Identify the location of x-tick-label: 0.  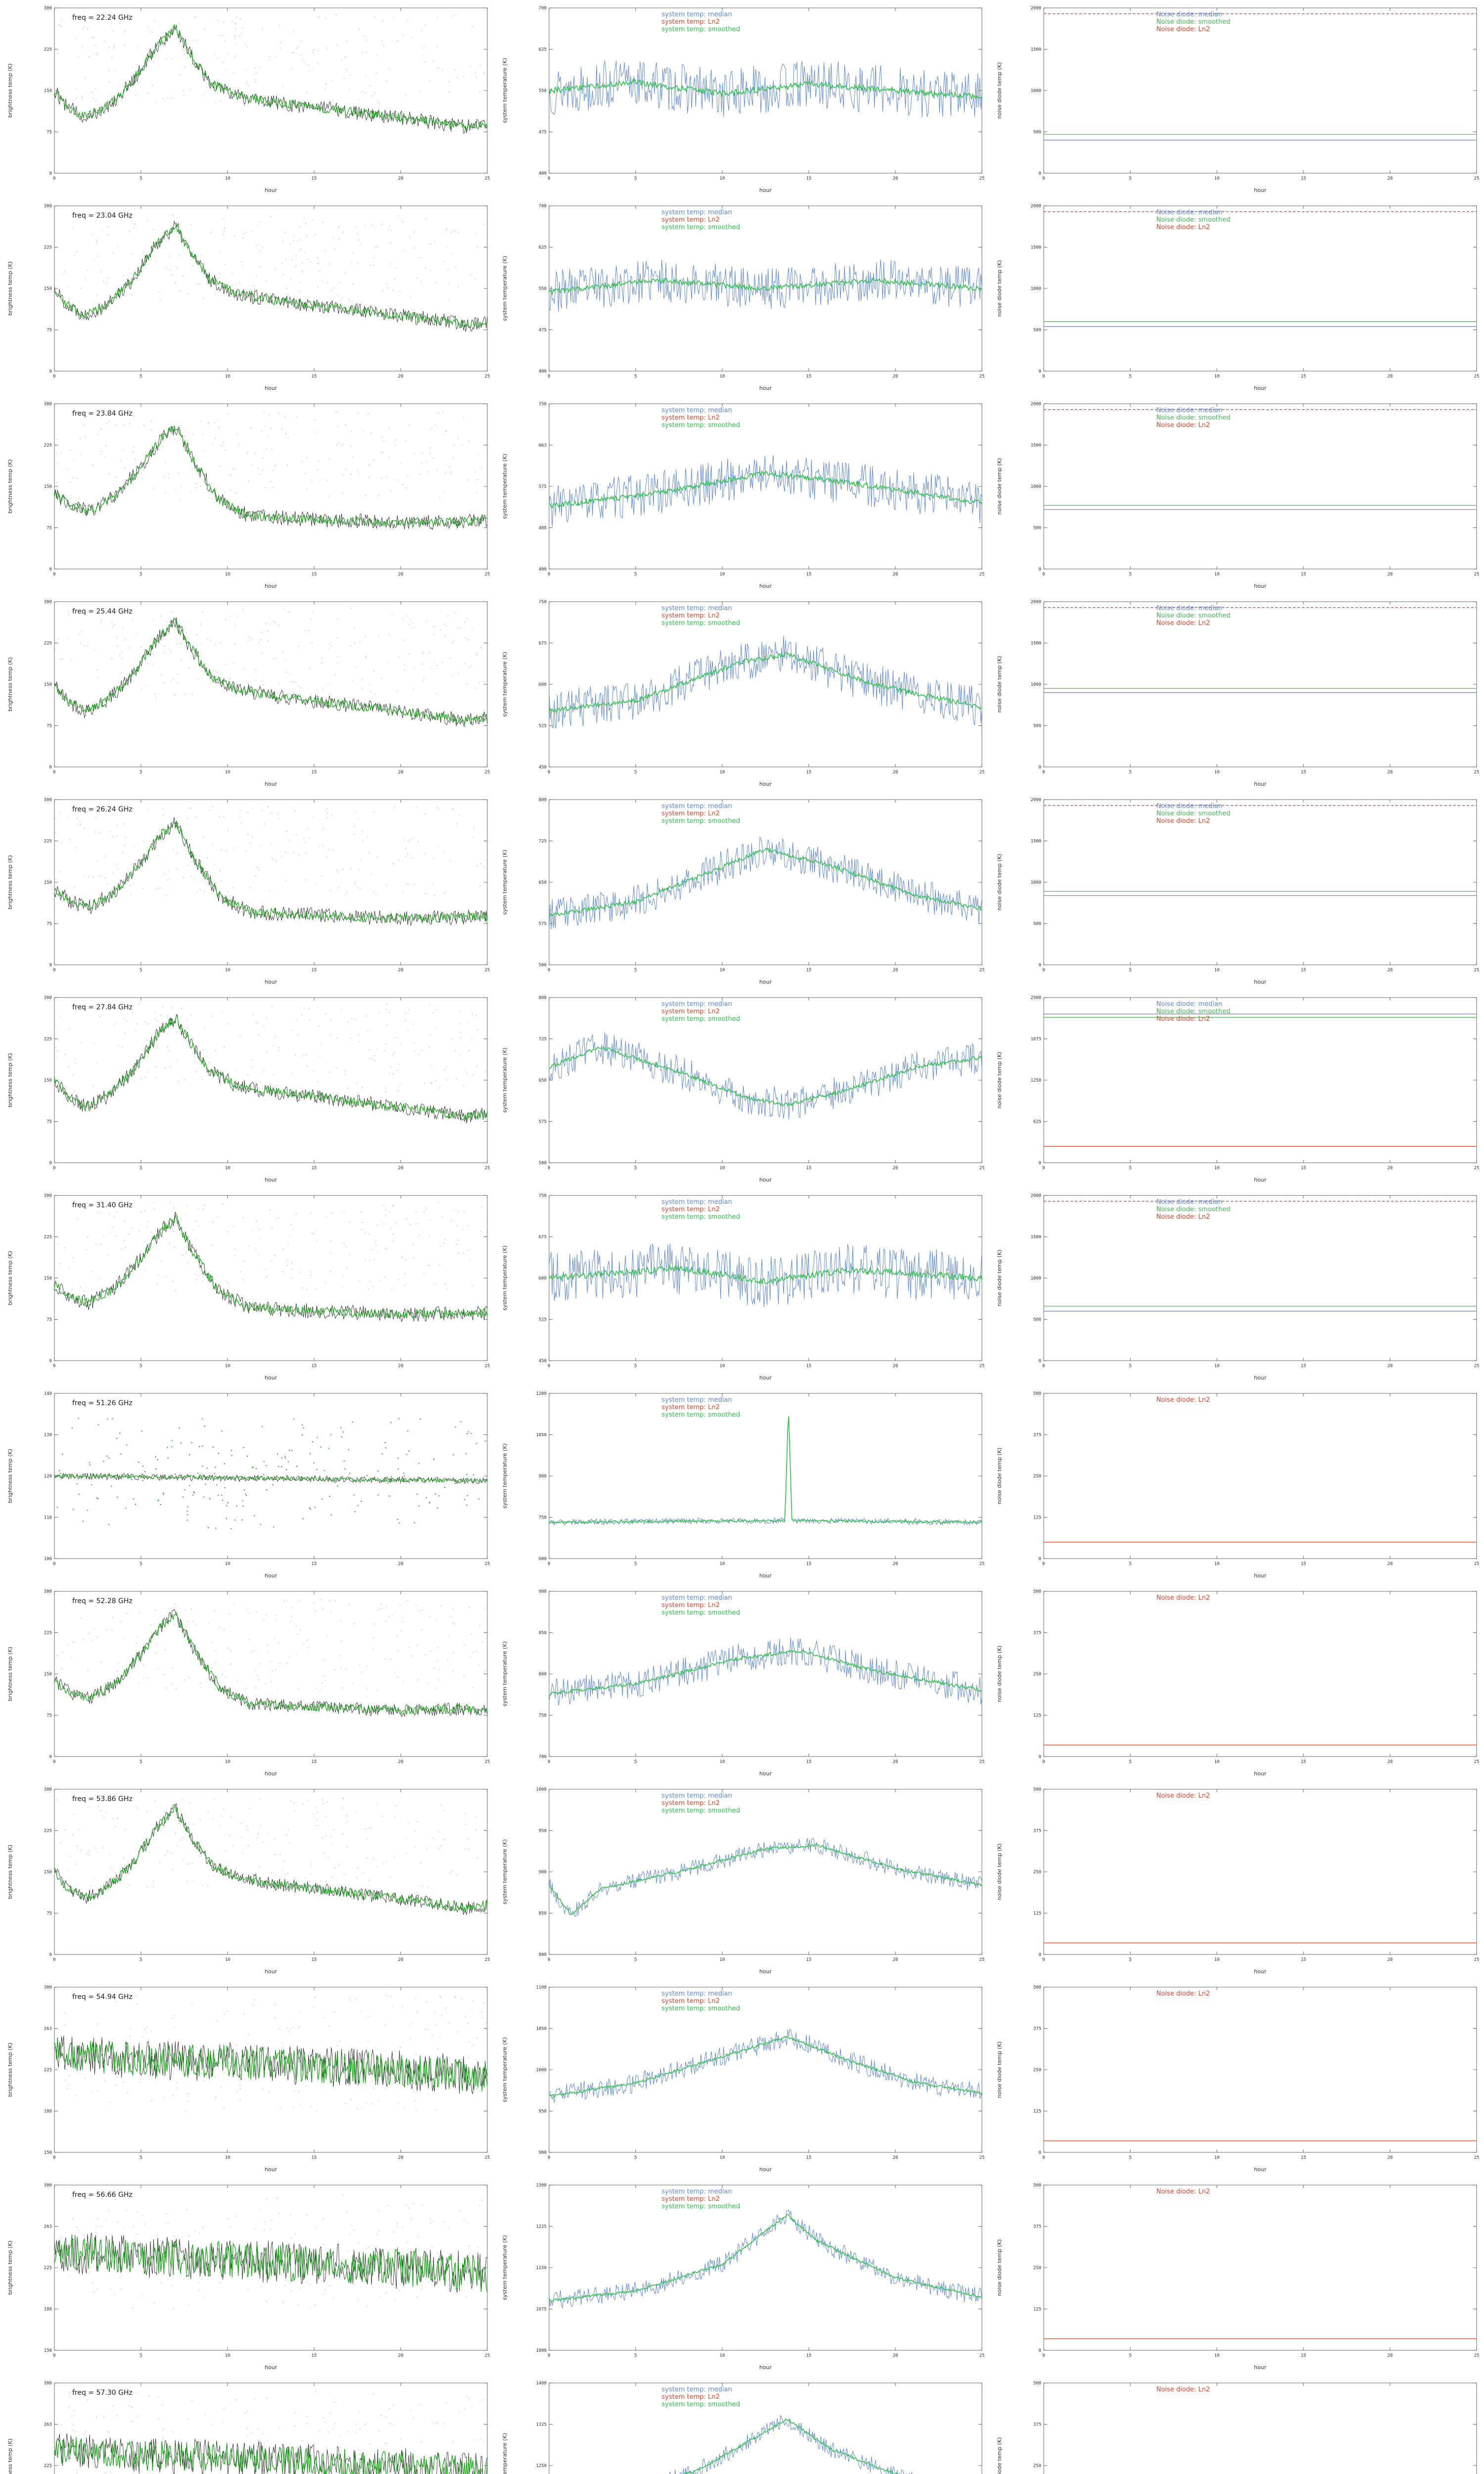
(1043, 1565).